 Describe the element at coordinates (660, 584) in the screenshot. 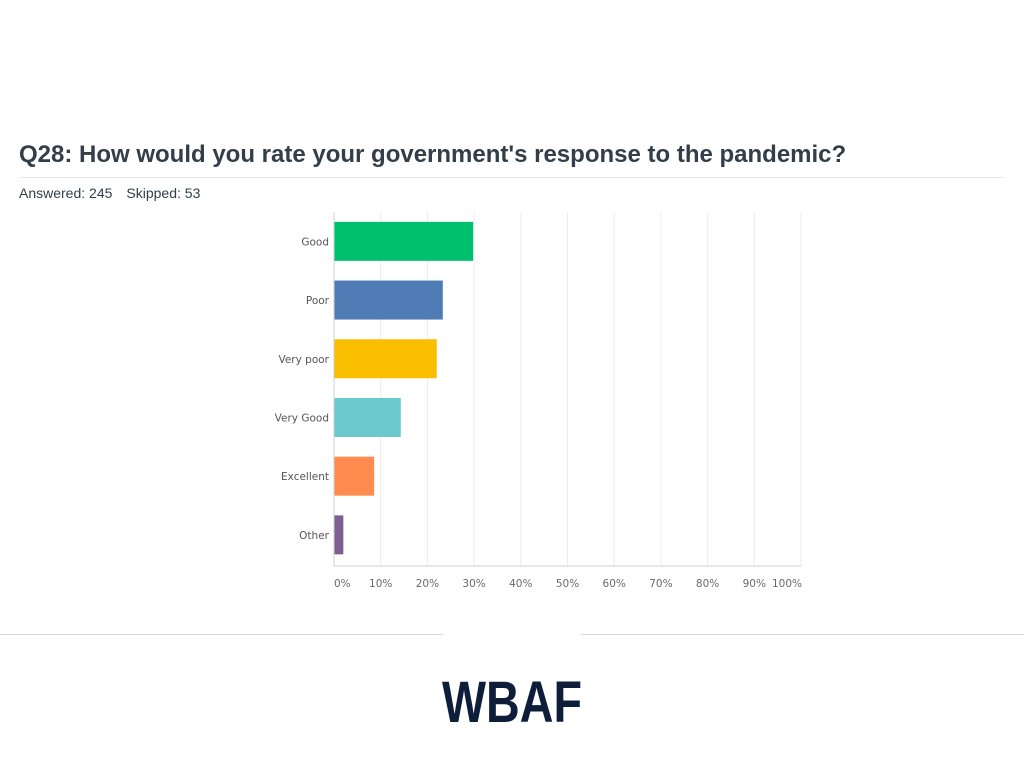

I see `x-tick-label: 70%` at that location.